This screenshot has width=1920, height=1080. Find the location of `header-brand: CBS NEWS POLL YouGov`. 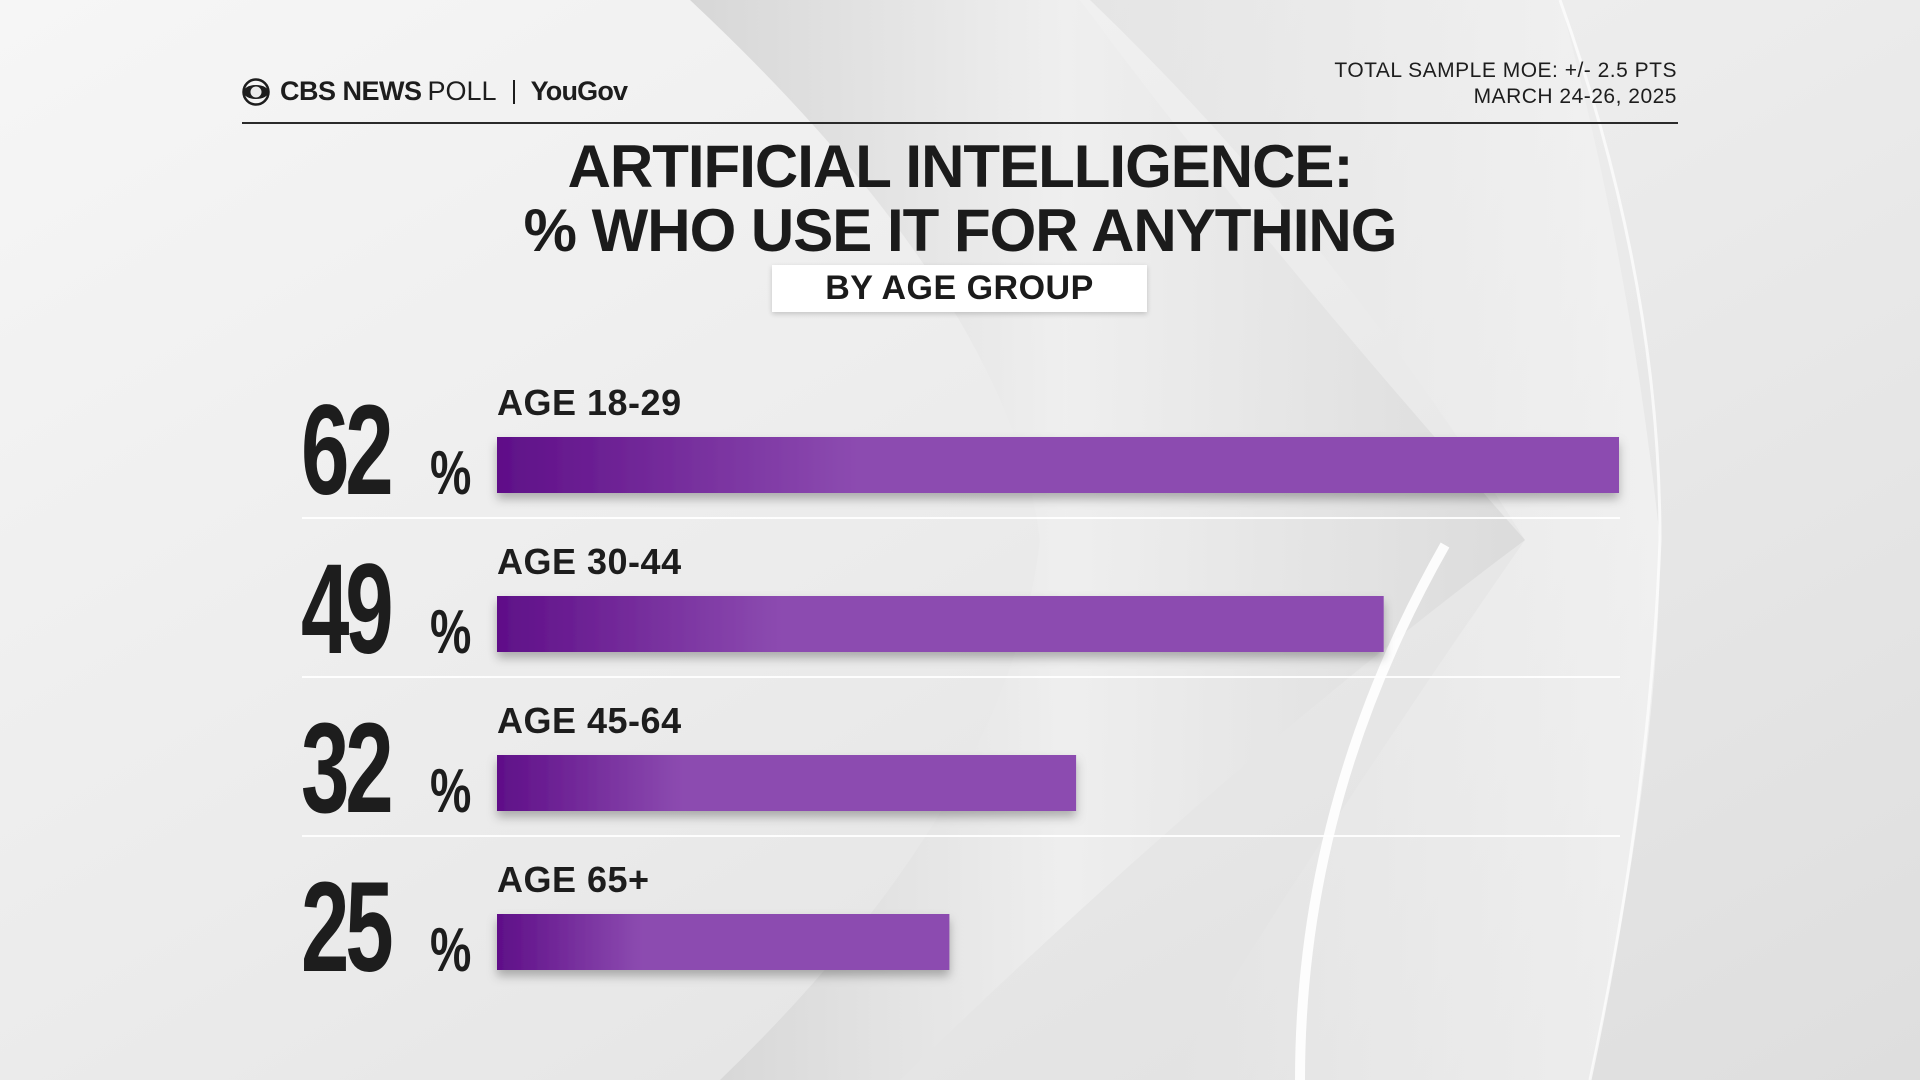

header-brand: CBS NEWS POLL YouGov is located at coordinates (435, 91).